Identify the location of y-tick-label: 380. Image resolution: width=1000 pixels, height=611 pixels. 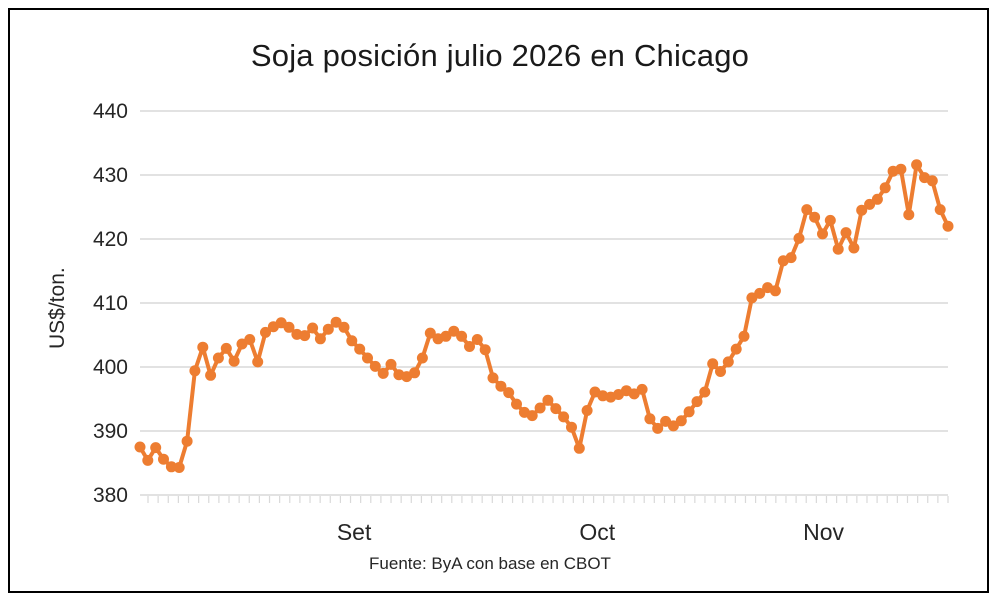
(110, 495).